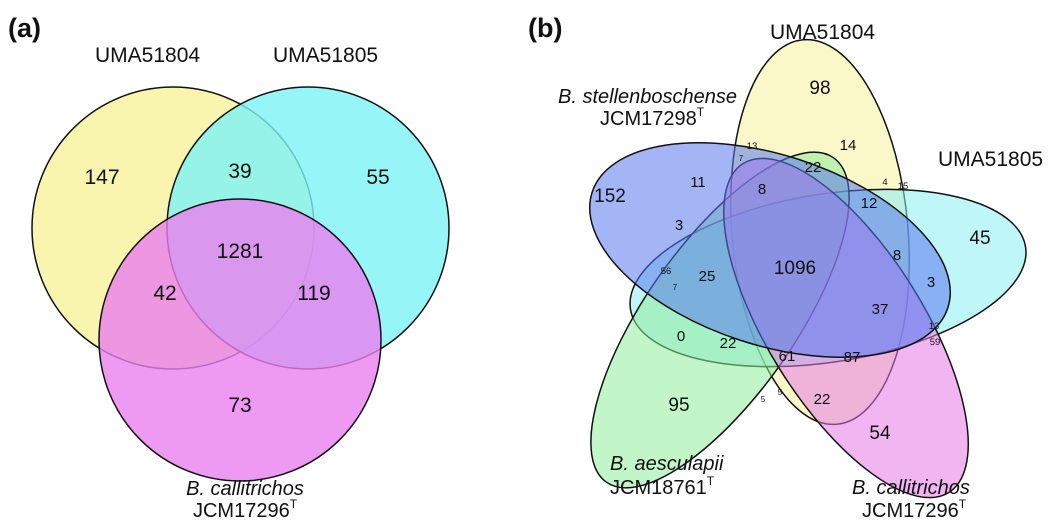  What do you see at coordinates (813, 167) in the screenshot?
I see `count-r22-top: 22` at bounding box center [813, 167].